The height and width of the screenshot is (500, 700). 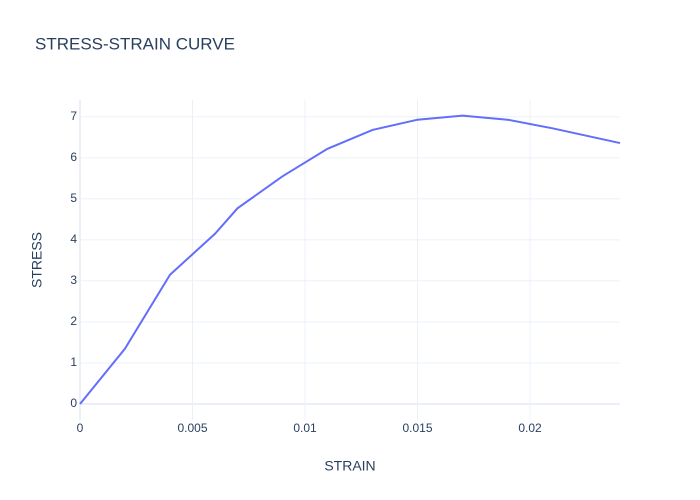 What do you see at coordinates (417, 428) in the screenshot?
I see `x-tick-label: 0.015` at bounding box center [417, 428].